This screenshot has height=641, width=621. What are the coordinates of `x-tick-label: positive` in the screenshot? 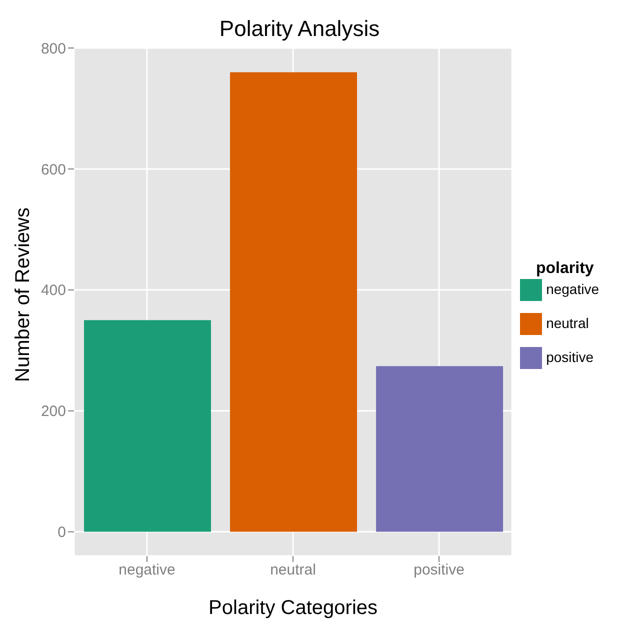 It's located at (439, 570).